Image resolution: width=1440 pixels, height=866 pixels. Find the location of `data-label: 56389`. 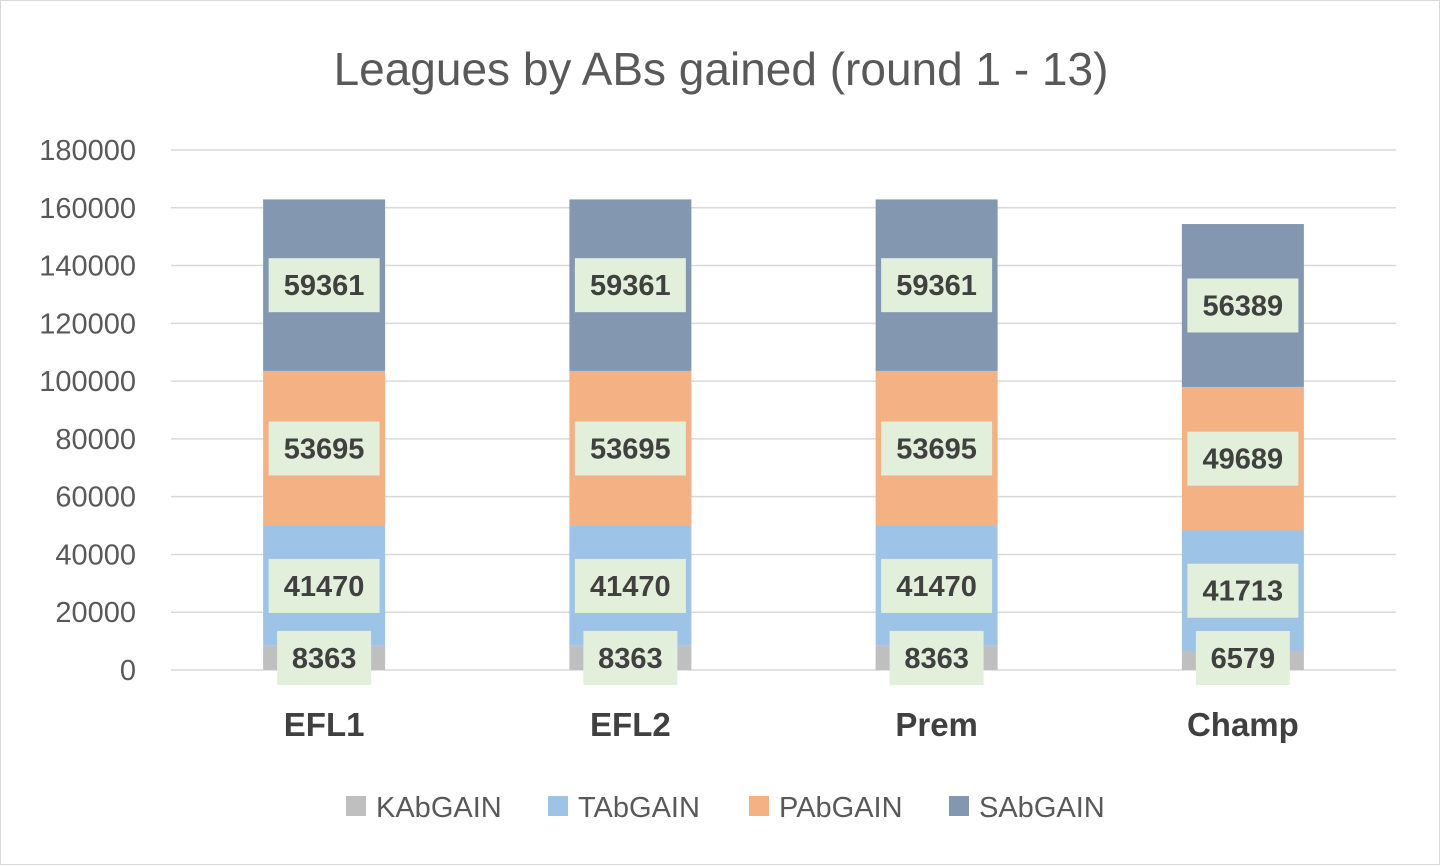

data-label: 56389 is located at coordinates (1243, 306).